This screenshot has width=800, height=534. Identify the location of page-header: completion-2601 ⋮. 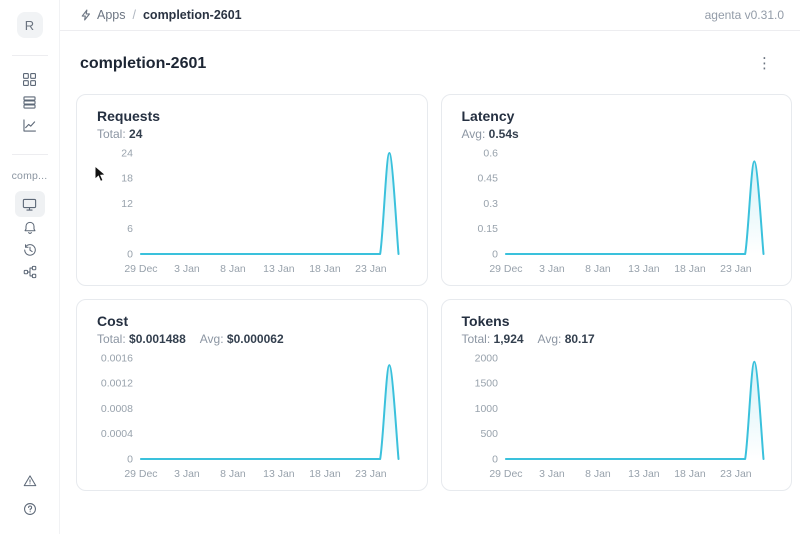
(430, 52).